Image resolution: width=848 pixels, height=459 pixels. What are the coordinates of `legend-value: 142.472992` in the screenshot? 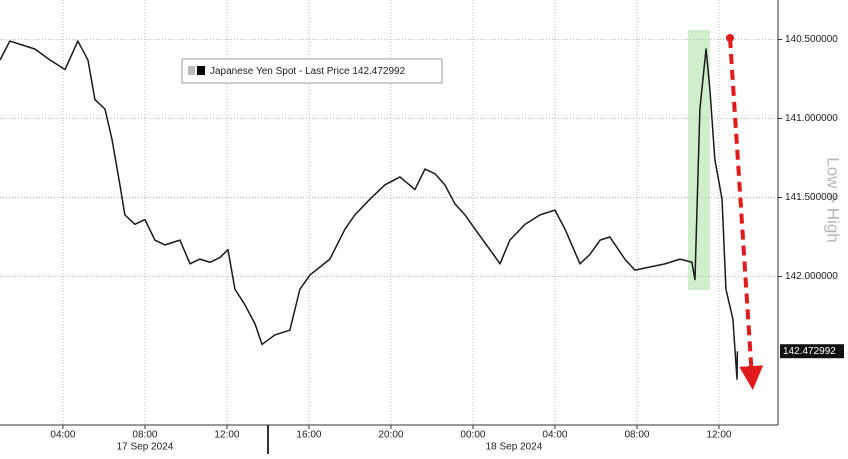 It's located at (378, 71).